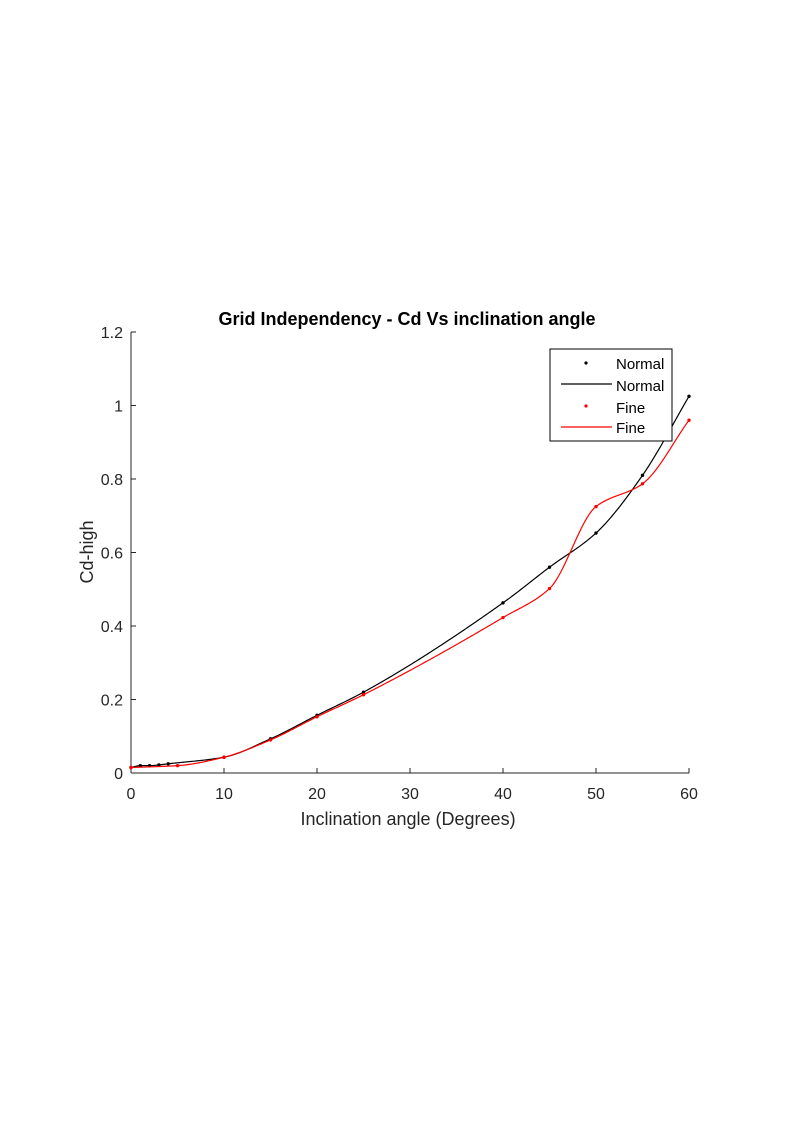  I want to click on y-tick-label: 0.6, so click(112, 554).